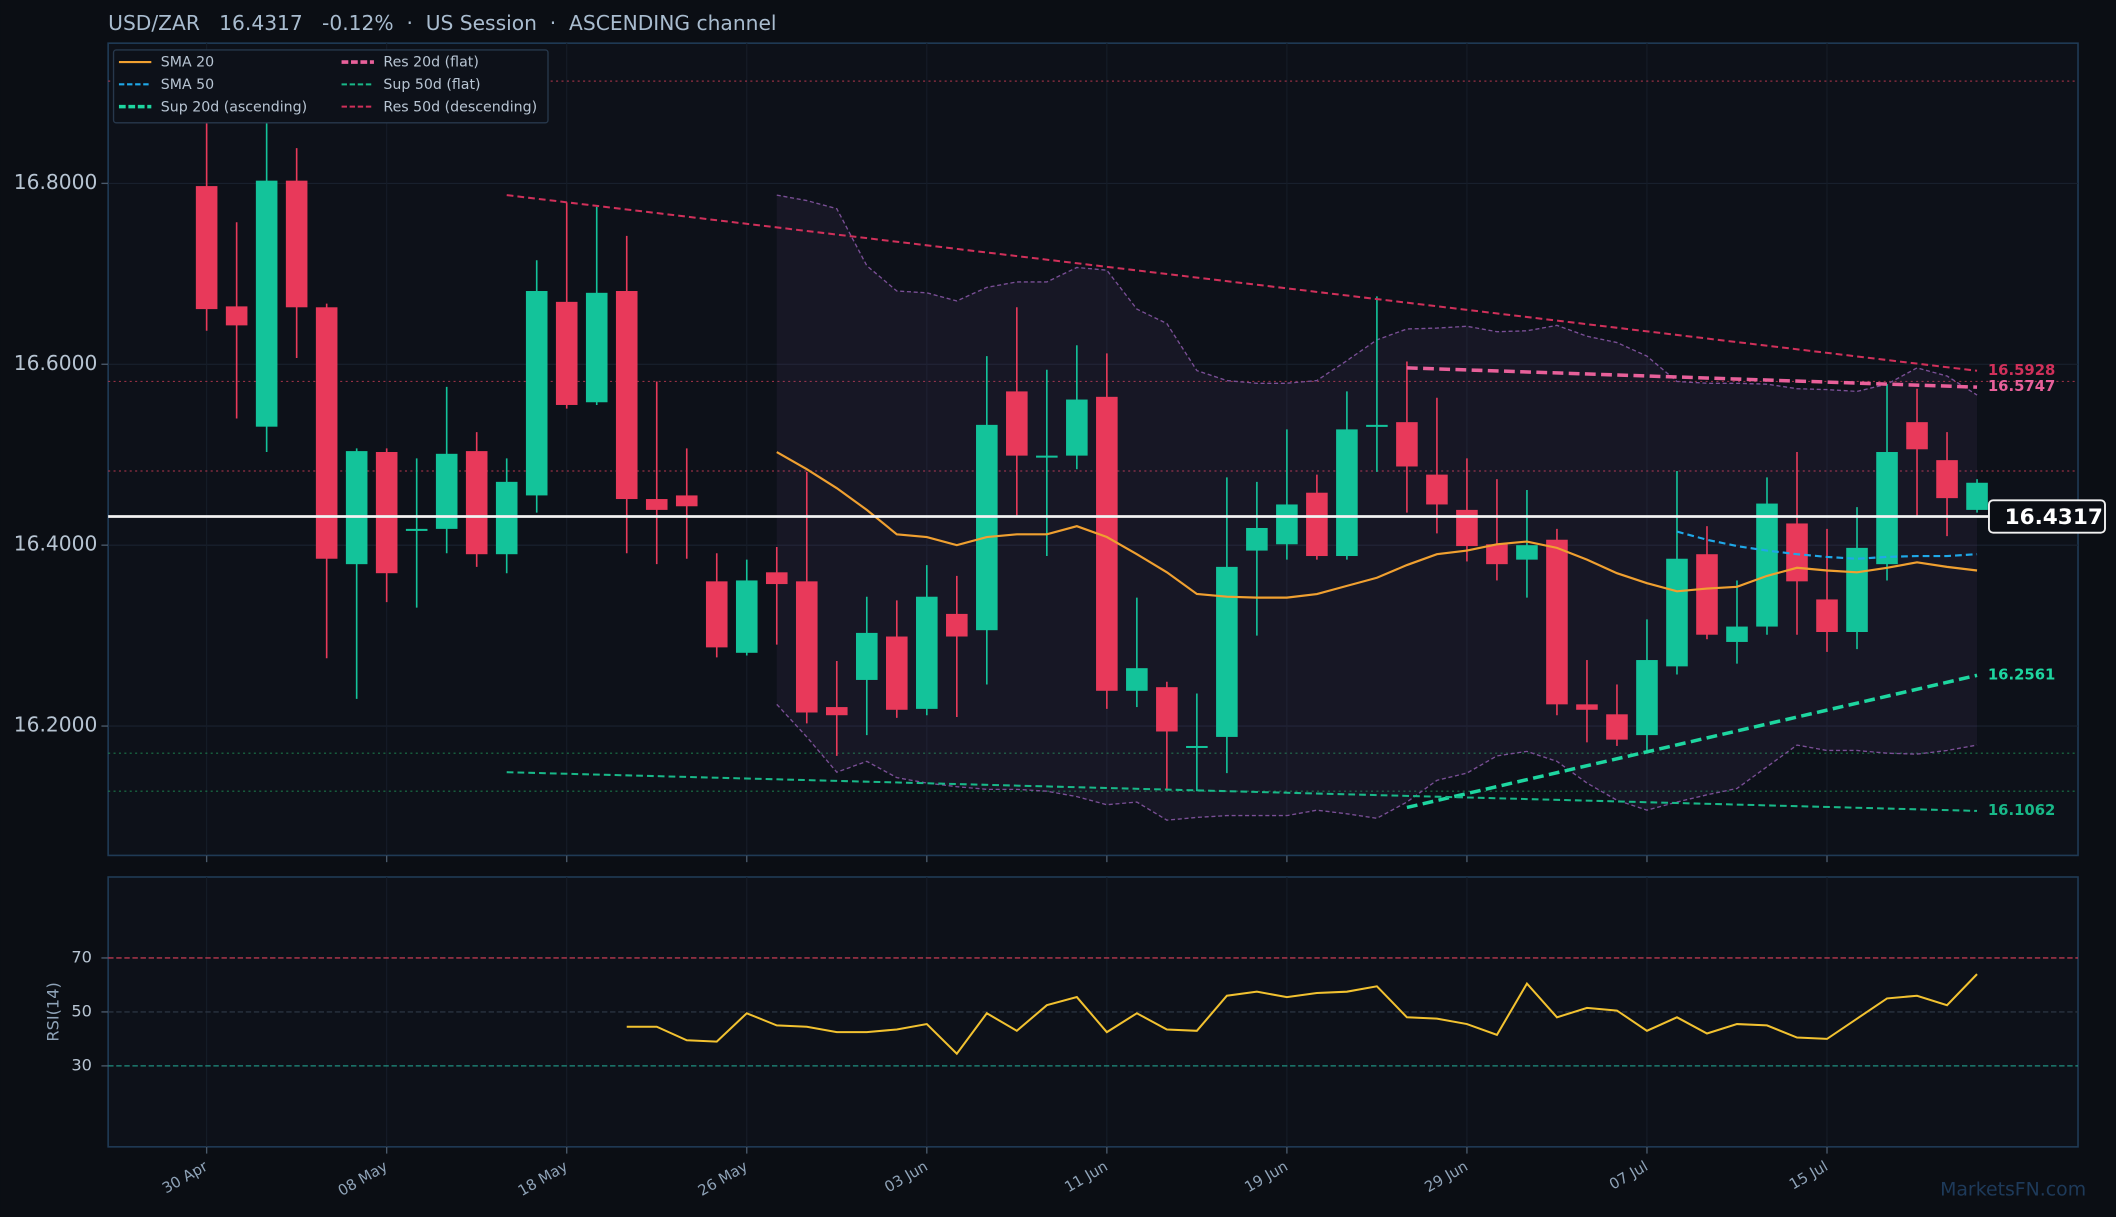 Image resolution: width=2116 pixels, height=1217 pixels. Describe the element at coordinates (431, 85) in the screenshot. I see `legend-label: Sup 50d (flat)` at that location.